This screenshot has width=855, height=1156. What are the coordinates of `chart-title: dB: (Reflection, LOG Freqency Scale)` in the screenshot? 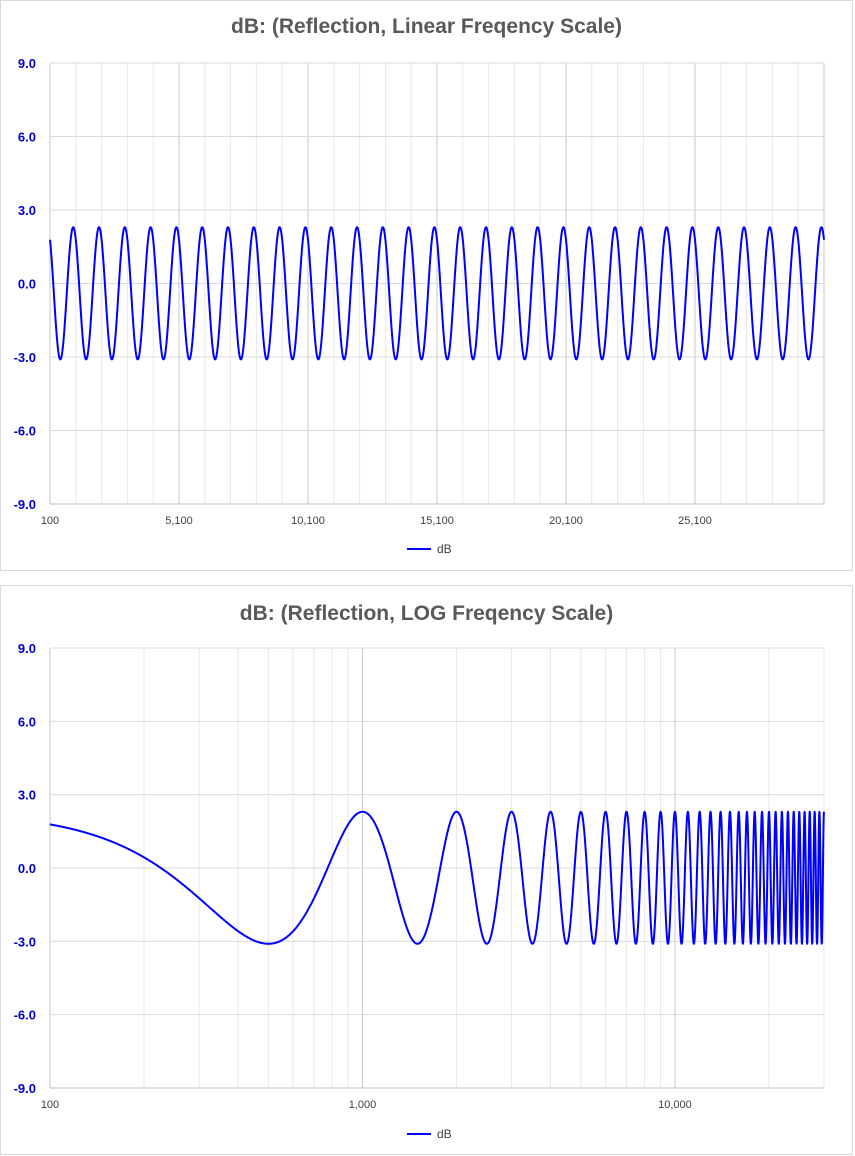 It's located at (426, 613).